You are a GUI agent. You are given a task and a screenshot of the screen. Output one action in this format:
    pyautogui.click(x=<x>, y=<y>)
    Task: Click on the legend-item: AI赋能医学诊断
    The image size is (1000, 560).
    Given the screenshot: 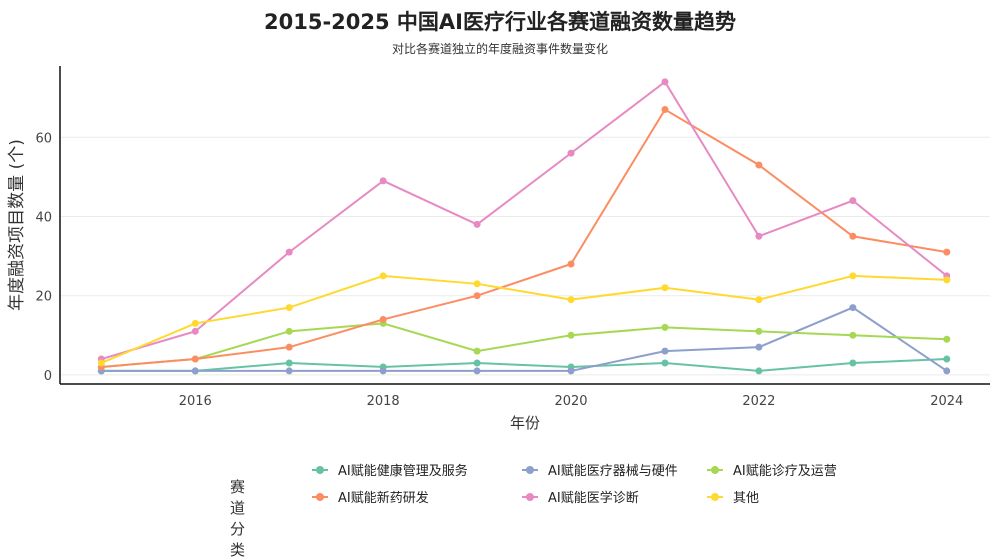 What is the action you would take?
    pyautogui.click(x=612, y=496)
    